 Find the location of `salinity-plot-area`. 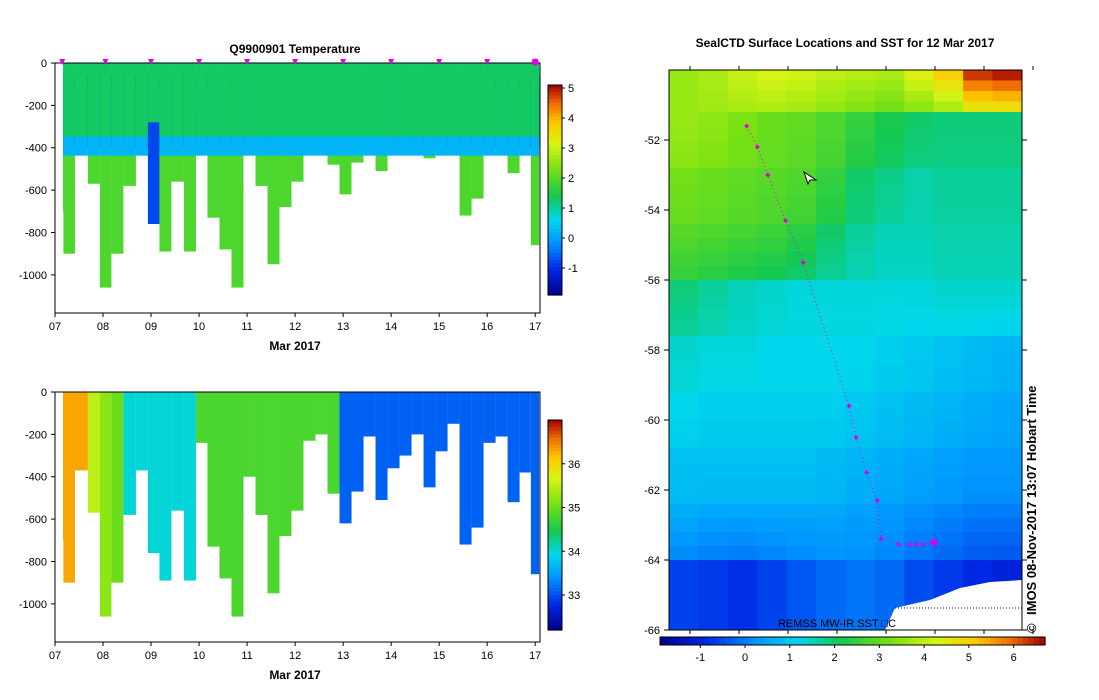

salinity-plot-area is located at coordinates (301, 504).